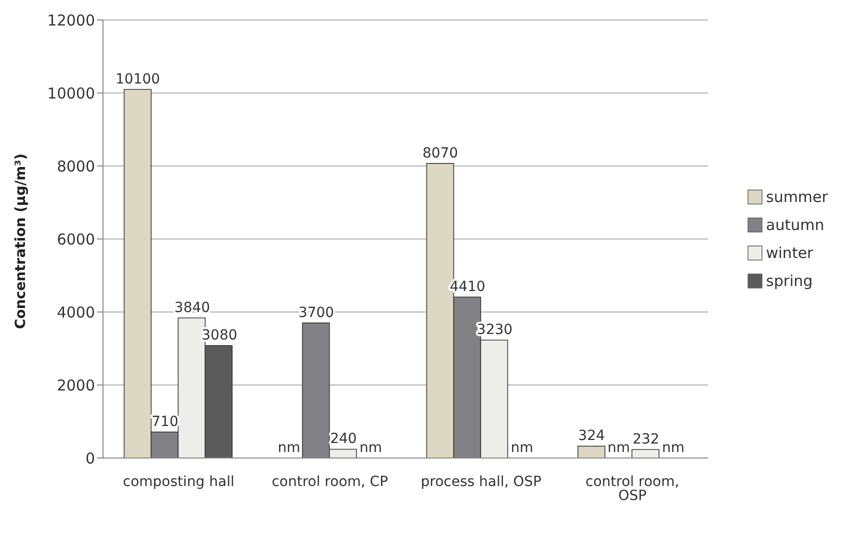 This screenshot has width=866, height=536. Describe the element at coordinates (316, 312) in the screenshot. I see `data-label: 3700` at that location.